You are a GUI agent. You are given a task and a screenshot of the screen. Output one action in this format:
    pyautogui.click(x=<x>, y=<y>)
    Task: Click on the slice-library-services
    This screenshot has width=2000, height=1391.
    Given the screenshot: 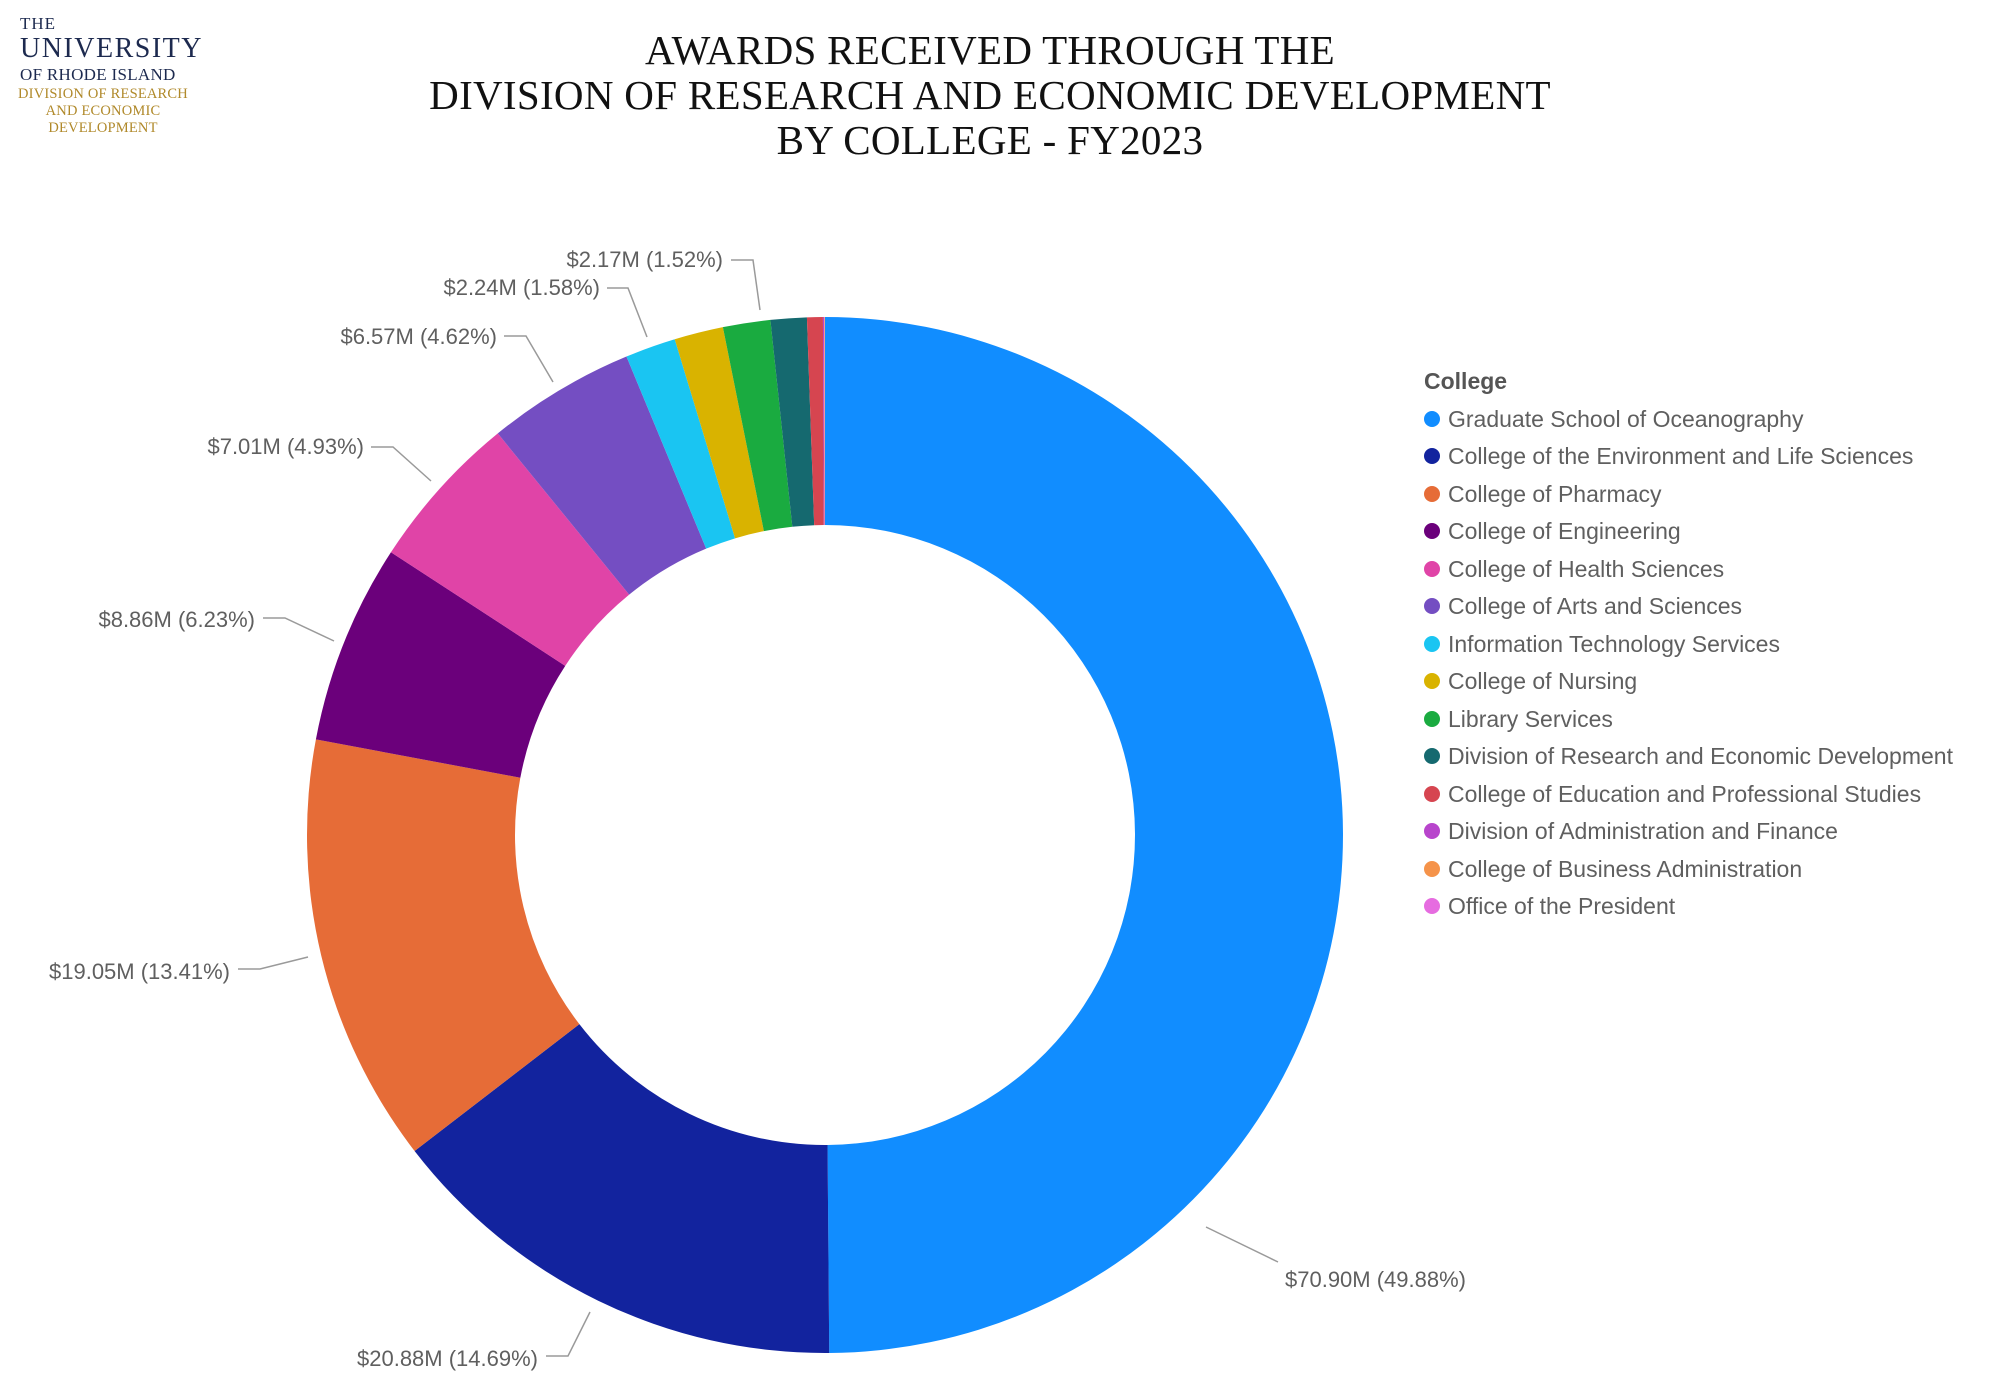 What is the action you would take?
    pyautogui.click(x=757, y=425)
    